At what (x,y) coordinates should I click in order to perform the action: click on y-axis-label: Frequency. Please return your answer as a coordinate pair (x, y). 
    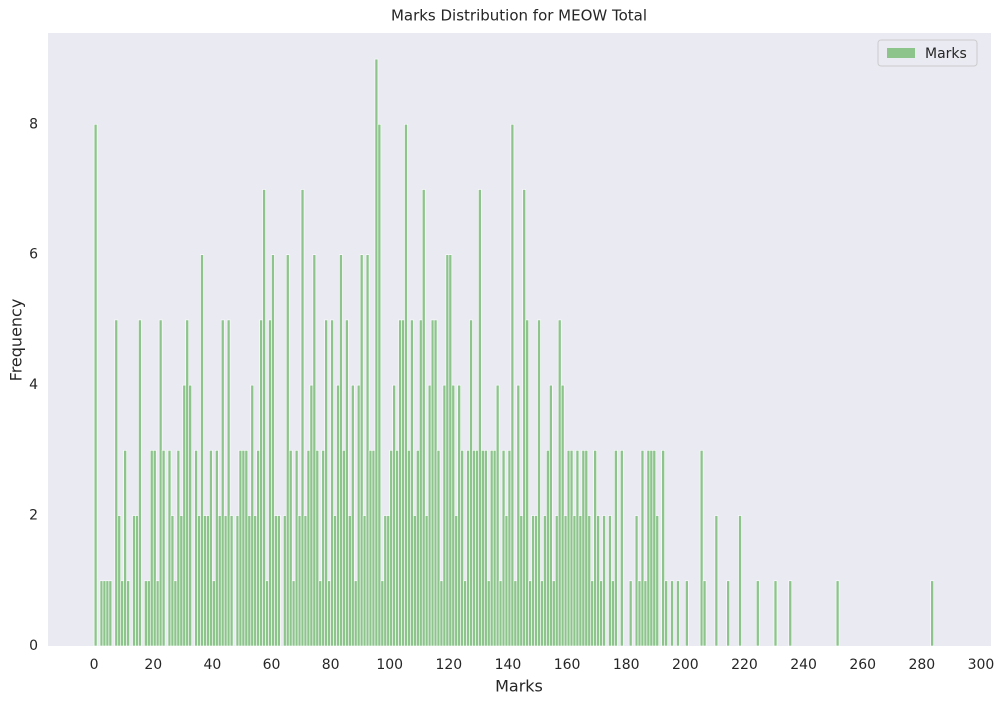
    Looking at the image, I should click on (16, 340).